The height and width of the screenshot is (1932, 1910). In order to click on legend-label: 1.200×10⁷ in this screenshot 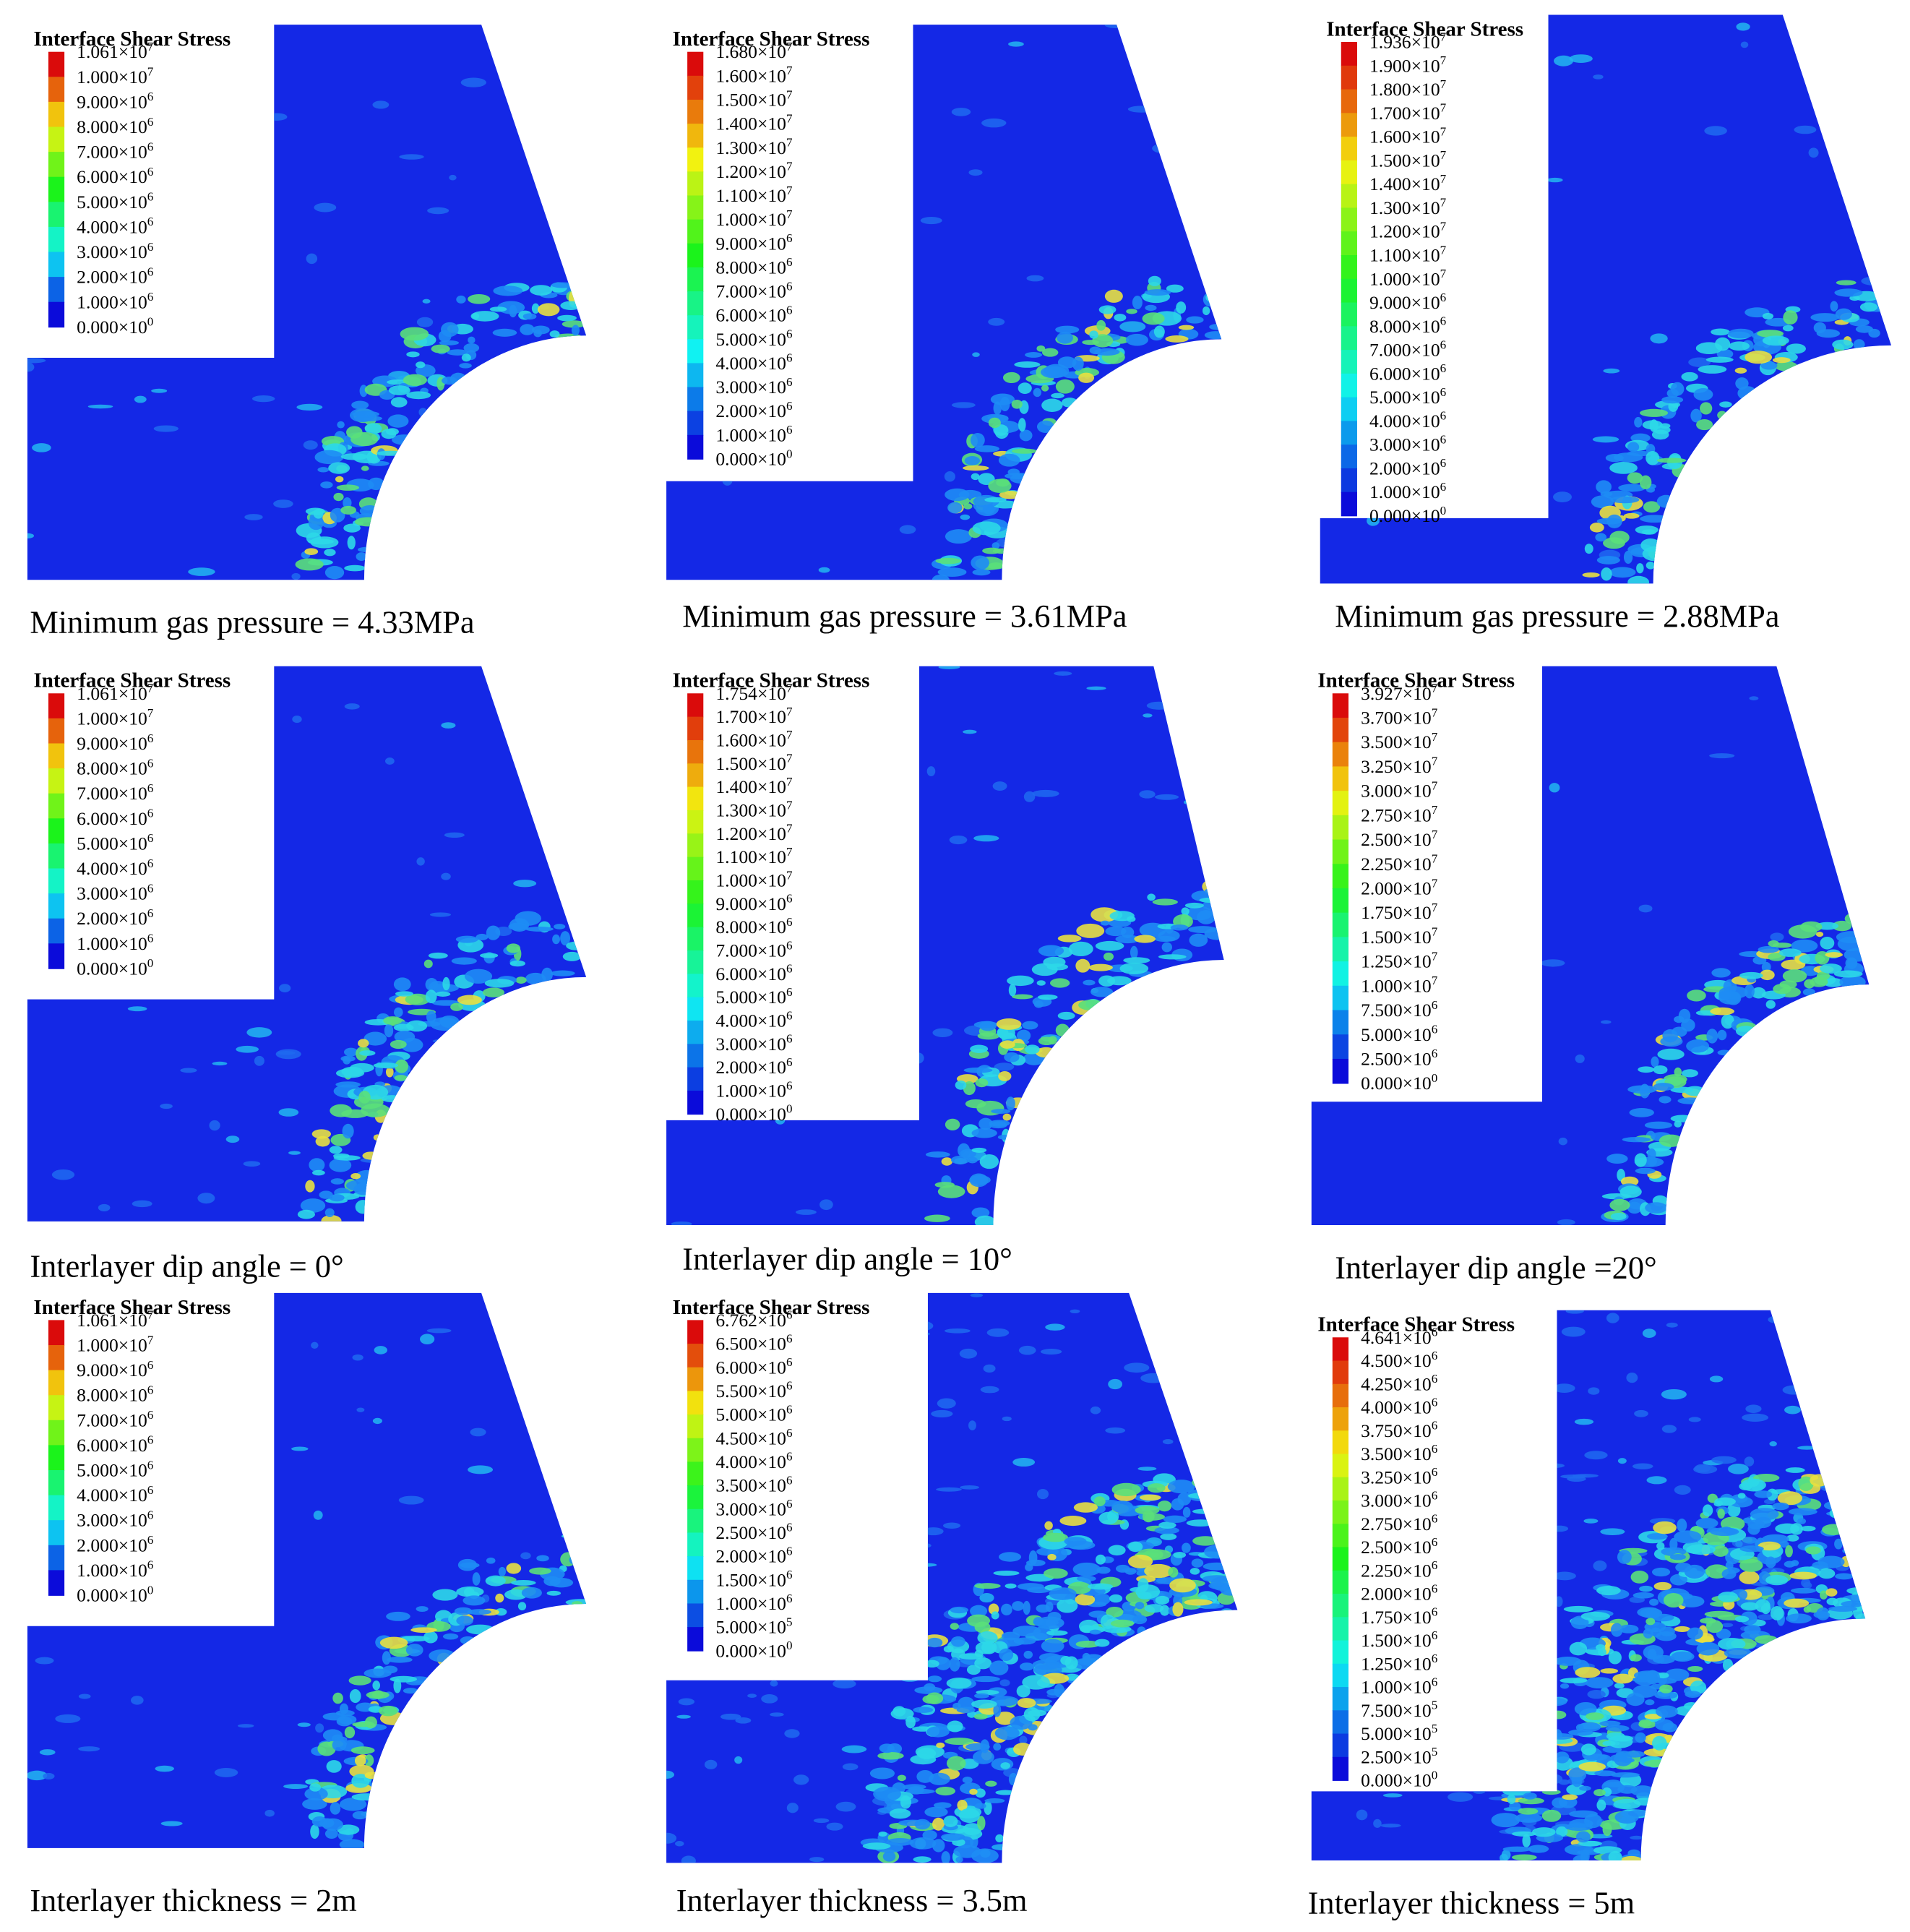, I will do `click(1408, 231)`.